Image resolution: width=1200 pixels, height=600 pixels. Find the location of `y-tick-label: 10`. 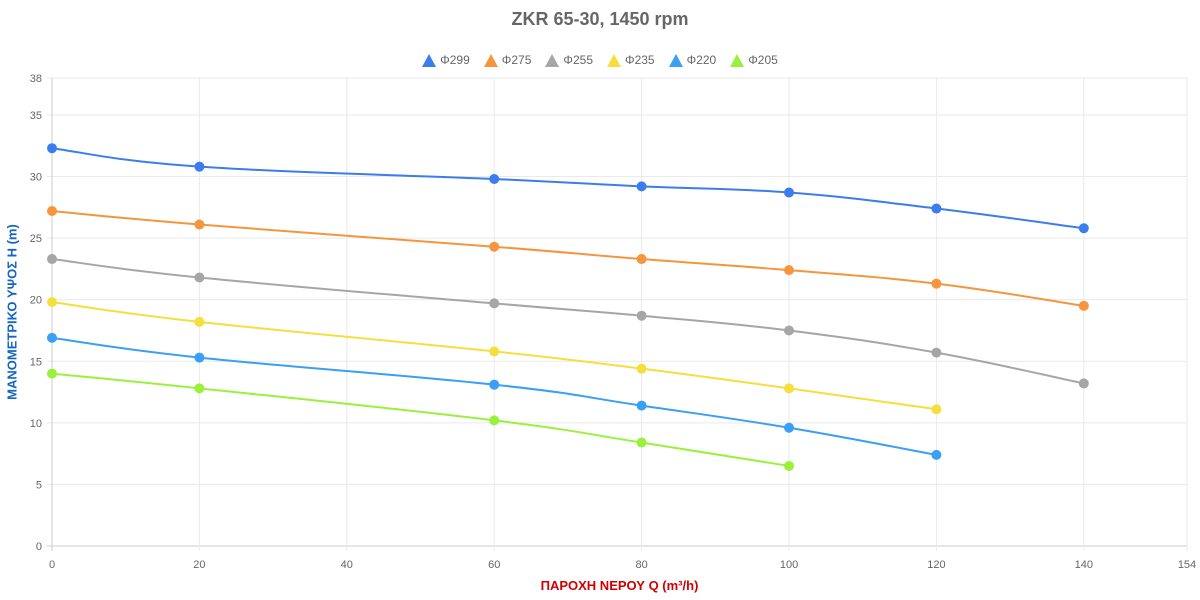

y-tick-label: 10 is located at coordinates (36, 424).